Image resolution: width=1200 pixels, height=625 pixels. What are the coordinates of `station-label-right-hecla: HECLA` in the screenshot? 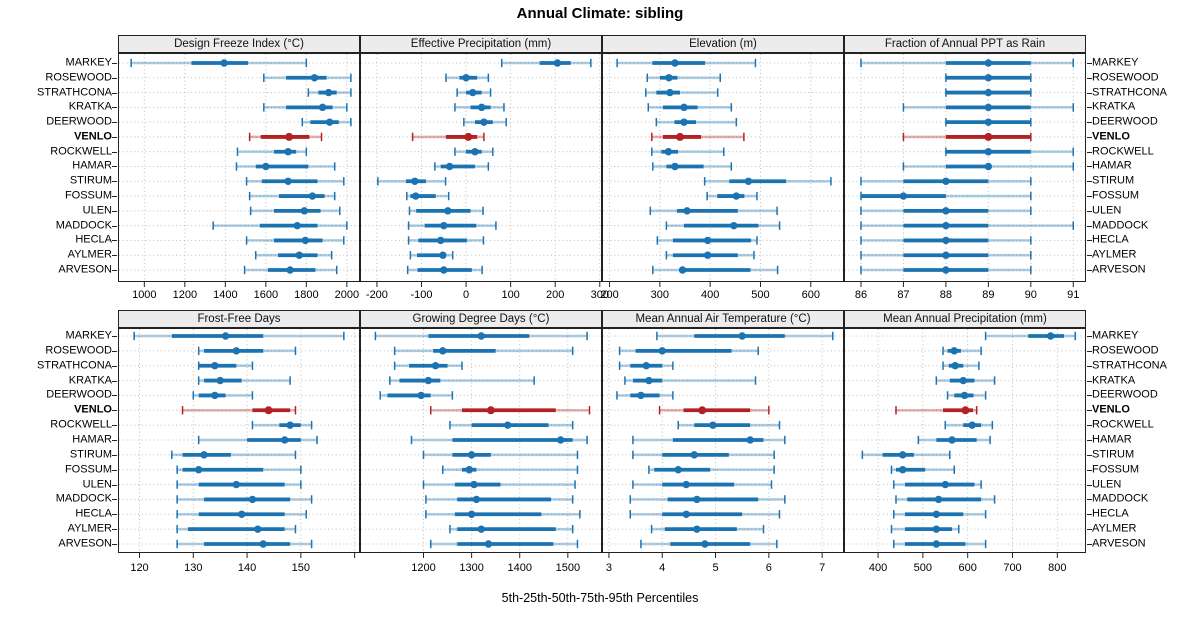 It's located at (1110, 513).